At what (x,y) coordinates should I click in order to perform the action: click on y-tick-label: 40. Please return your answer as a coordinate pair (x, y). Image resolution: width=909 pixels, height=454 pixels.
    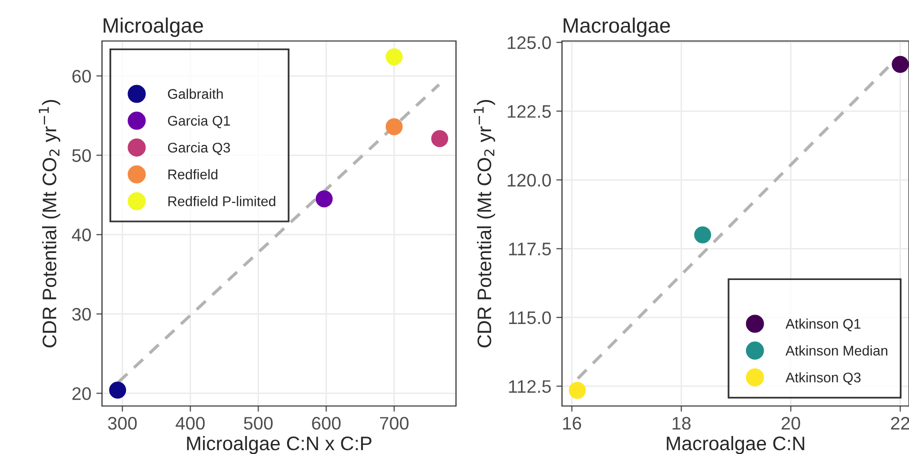
    Looking at the image, I should click on (81, 235).